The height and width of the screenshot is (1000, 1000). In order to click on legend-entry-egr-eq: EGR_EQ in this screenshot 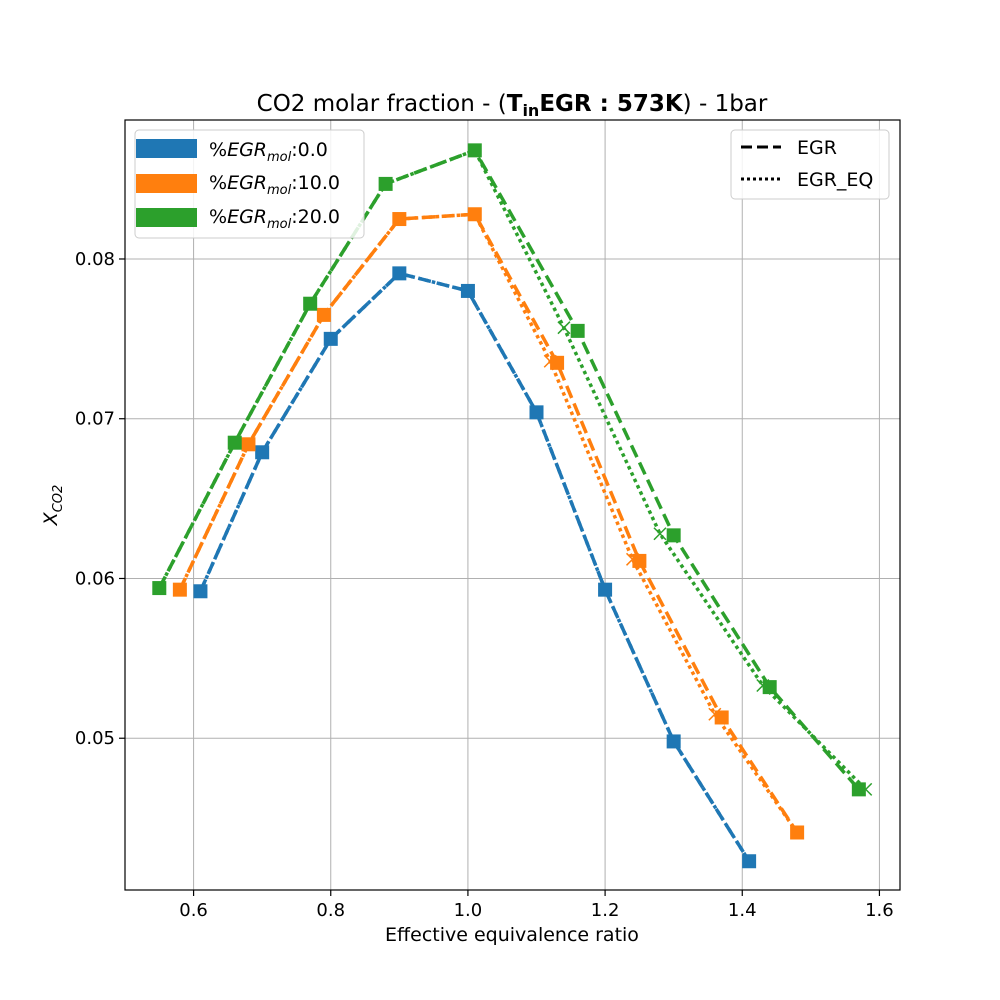, I will do `click(807, 180)`.